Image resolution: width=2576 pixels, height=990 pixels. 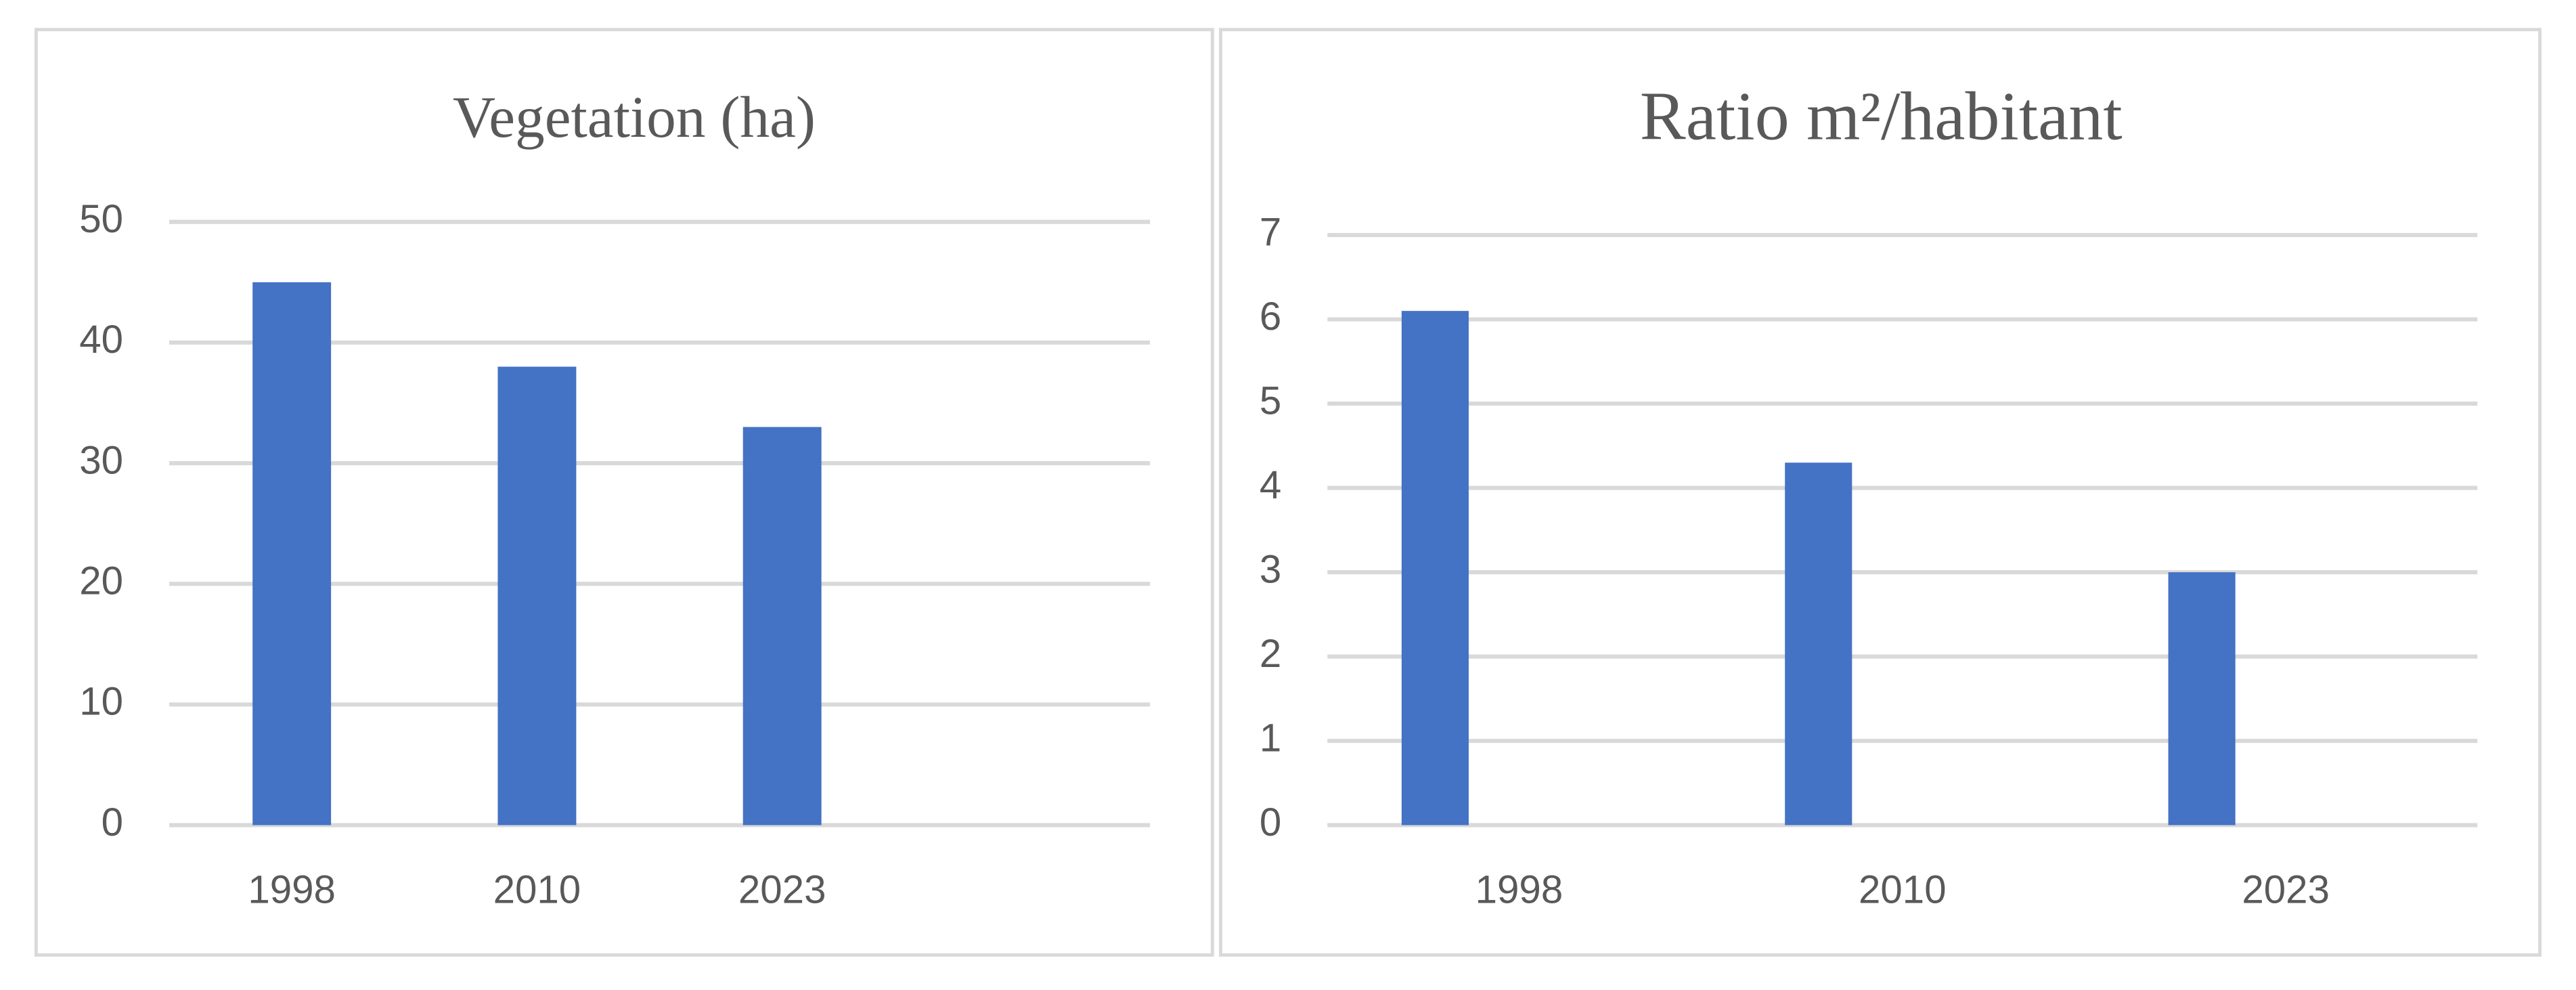 What do you see at coordinates (1881, 116) in the screenshot?
I see `chart-title: Ratio m²/habitant` at bounding box center [1881, 116].